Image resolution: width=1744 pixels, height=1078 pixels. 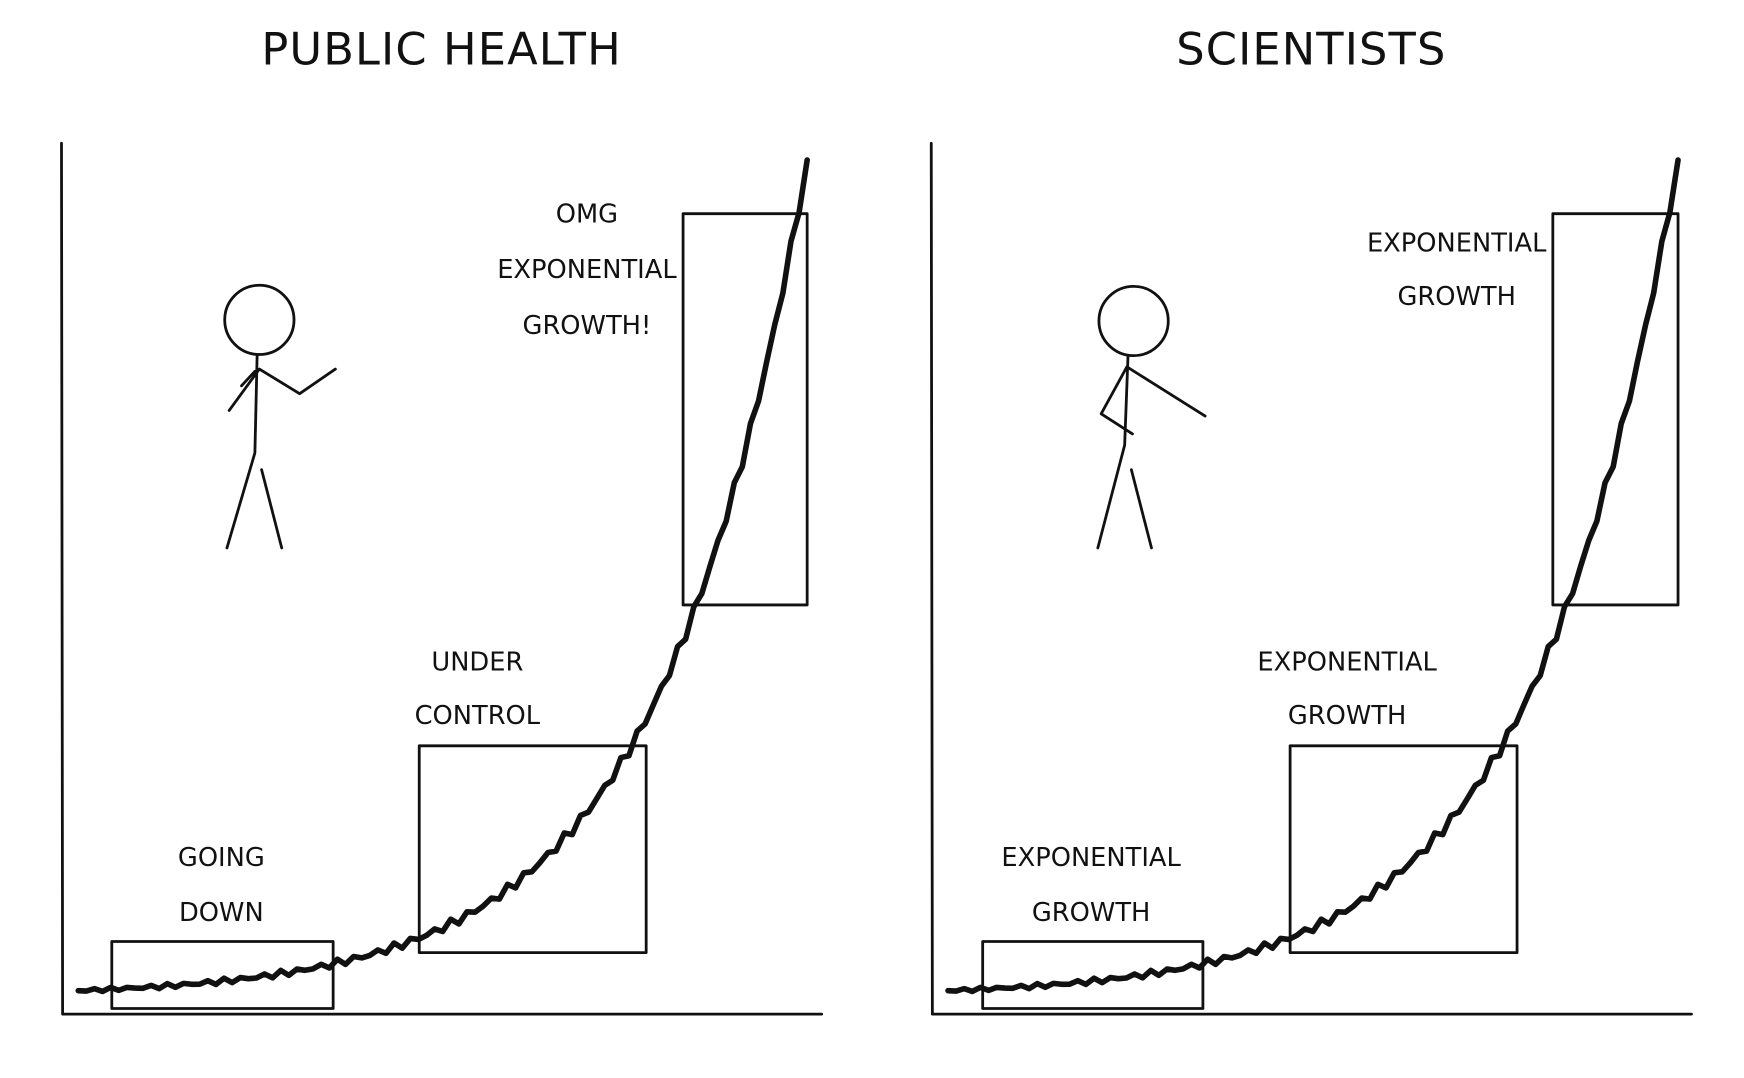 I want to click on label: GROWTH!, so click(x=587, y=326).